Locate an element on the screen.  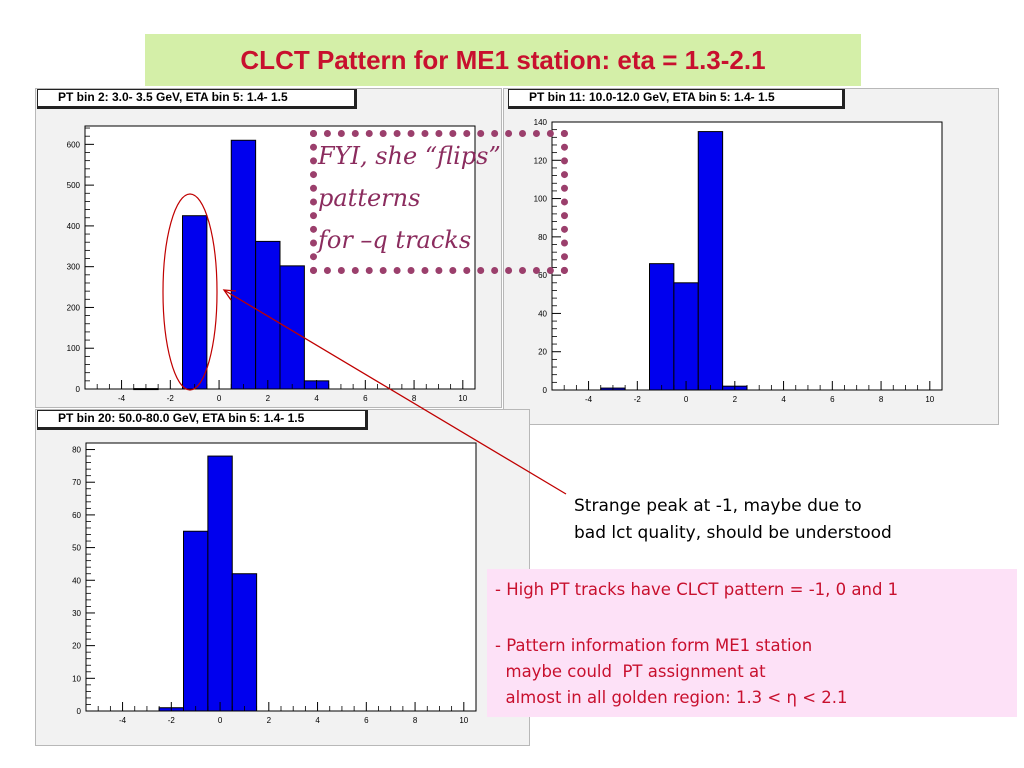
y-tick-label: 200 is located at coordinates (74, 307).